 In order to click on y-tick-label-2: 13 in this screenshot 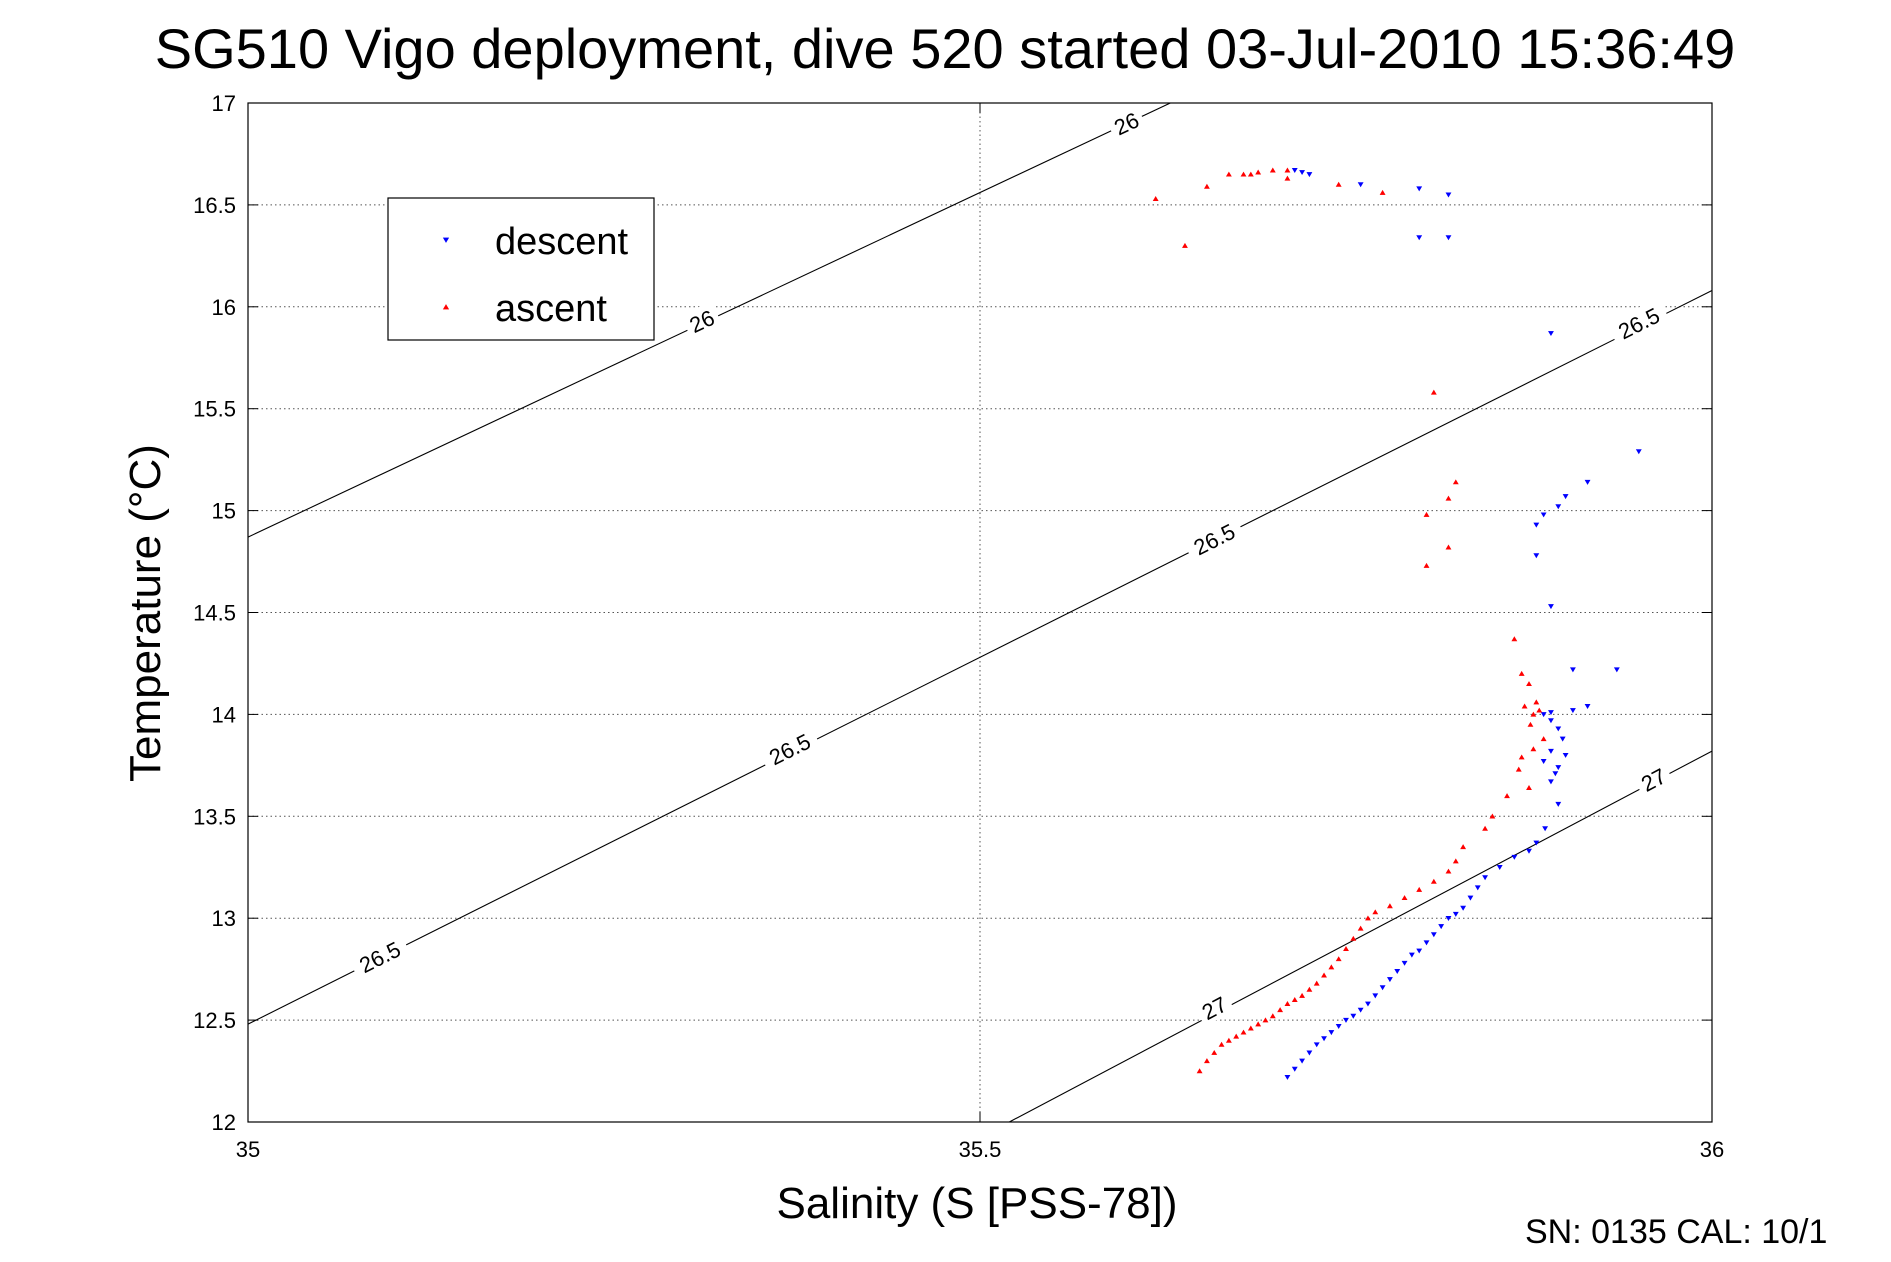, I will do `click(224, 918)`.